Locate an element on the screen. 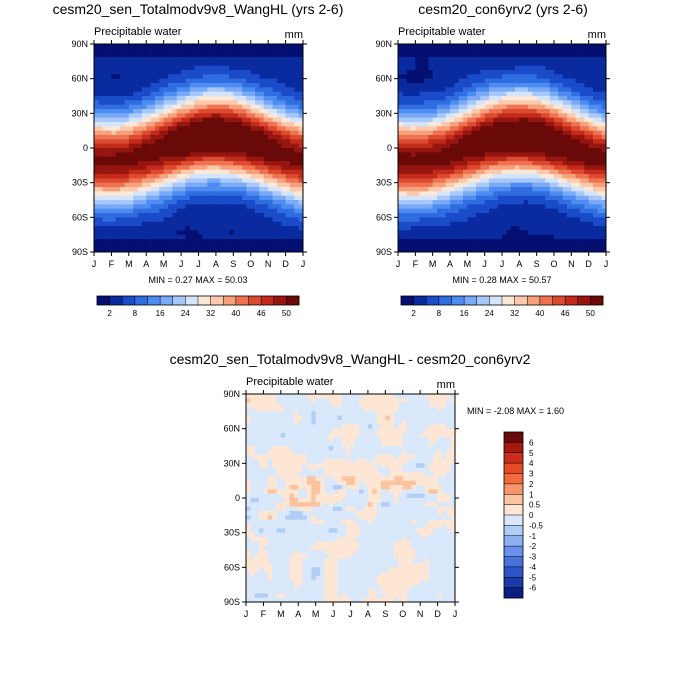  x-tick-label: J is located at coordinates (198, 264).